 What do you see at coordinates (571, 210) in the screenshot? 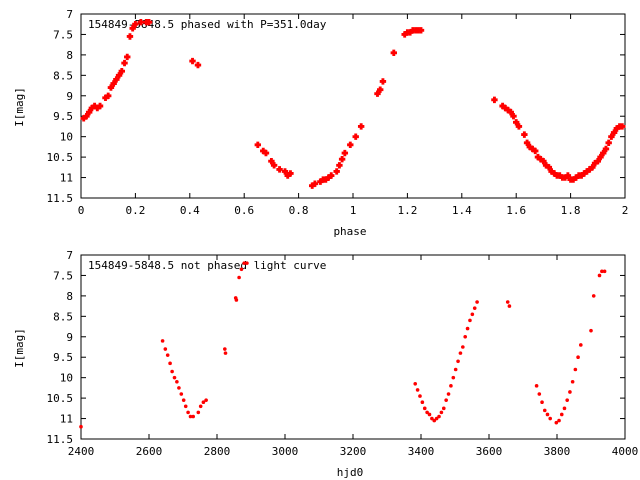
I see `x-tick-label: 1.8` at bounding box center [571, 210].